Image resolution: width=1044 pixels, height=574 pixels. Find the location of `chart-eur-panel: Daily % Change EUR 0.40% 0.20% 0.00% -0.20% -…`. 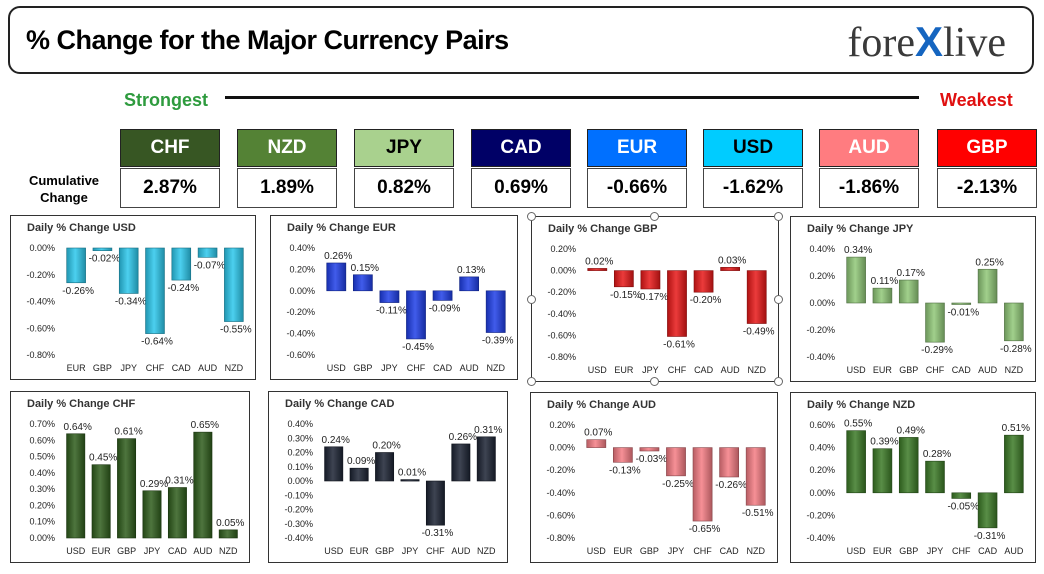

chart-eur-panel: Daily % Change EUR 0.40% 0.20% 0.00% -0.20% -… is located at coordinates (394, 297).